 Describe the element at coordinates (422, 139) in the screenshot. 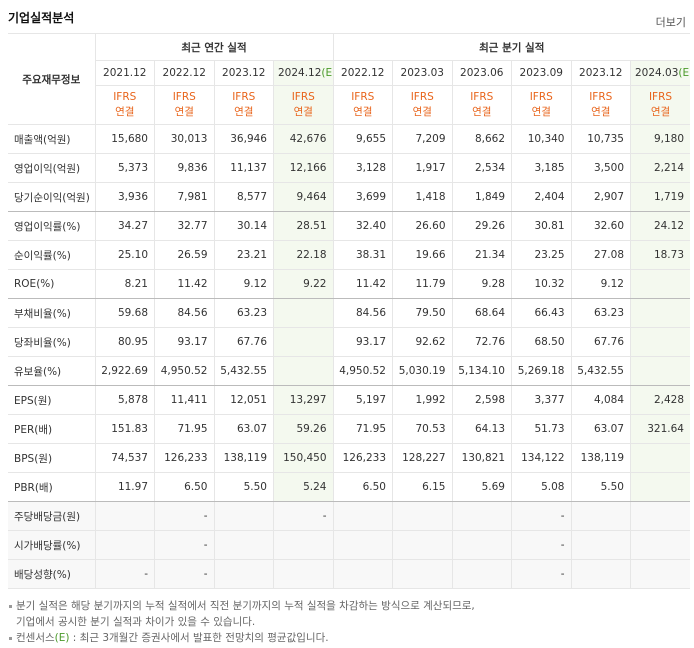

I see `cell: 7,209` at that location.